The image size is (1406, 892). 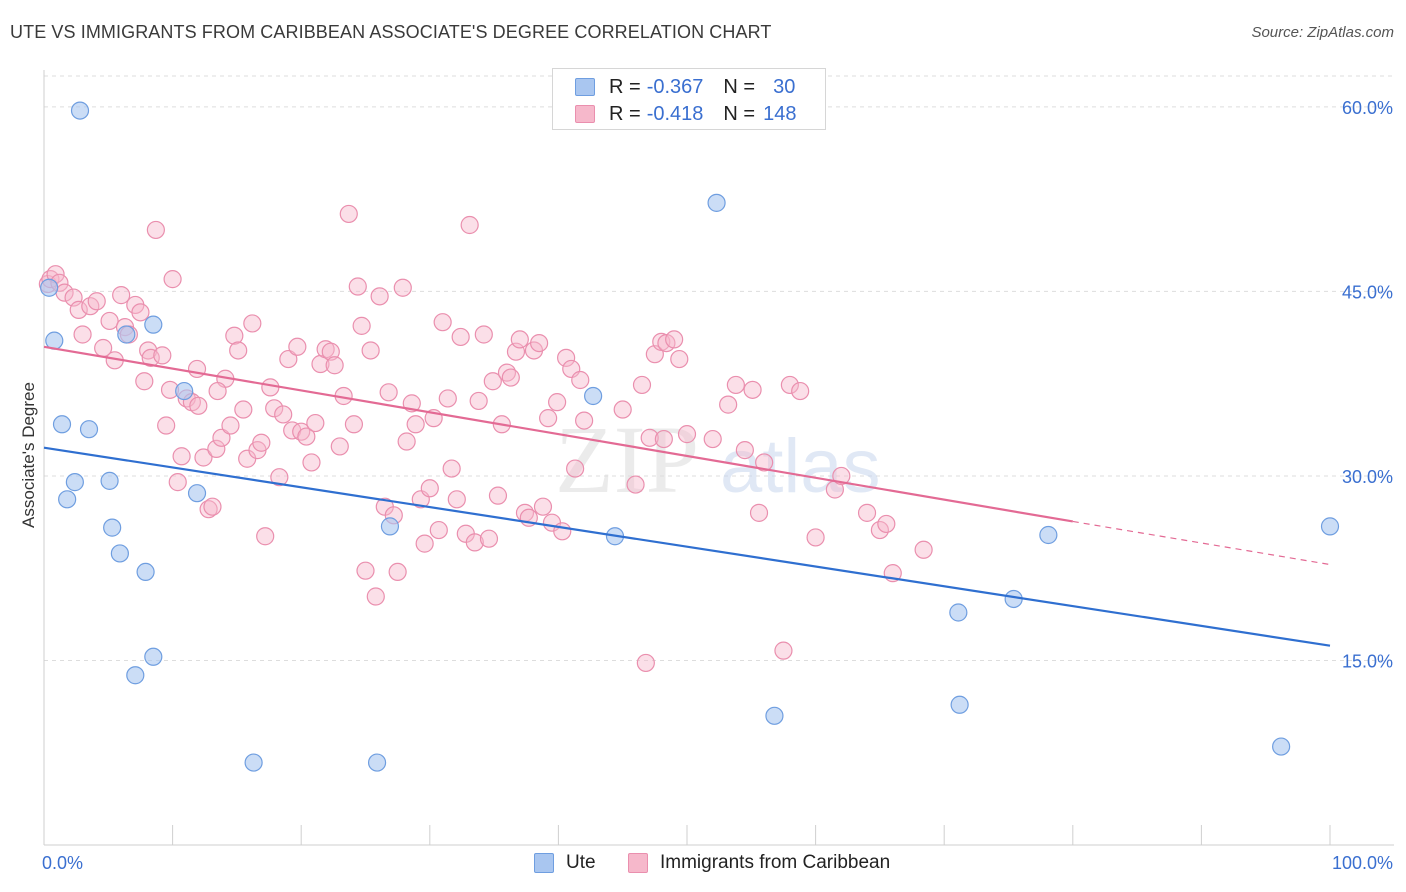 What do you see at coordinates (1322, 32) in the screenshot?
I see `source-label: Source: ZipAtlas.com` at bounding box center [1322, 32].